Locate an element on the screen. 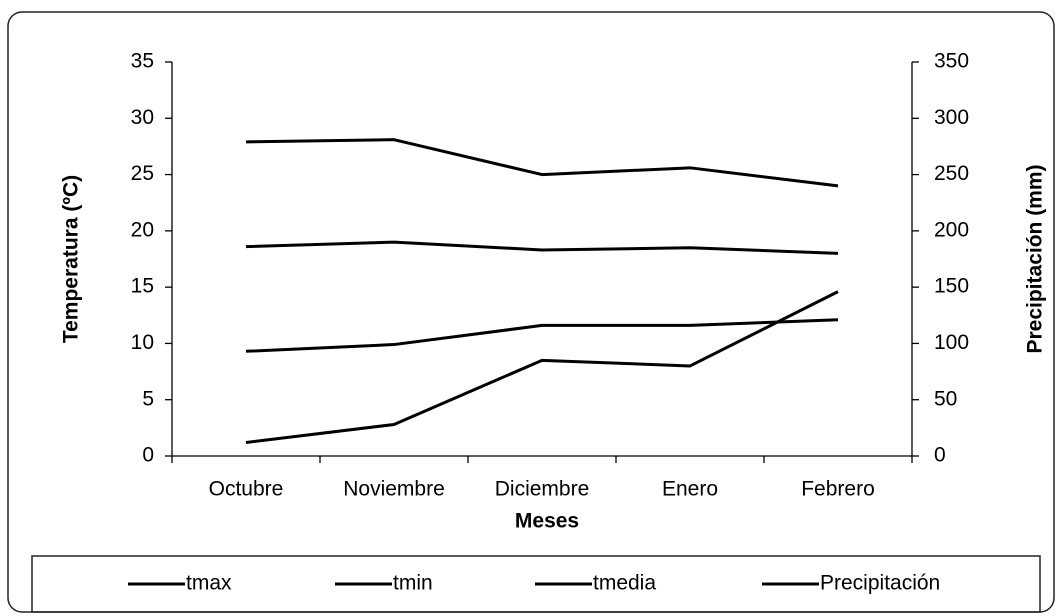 This screenshot has height=616, width=1061. legend-box is located at coordinates (536, 584).